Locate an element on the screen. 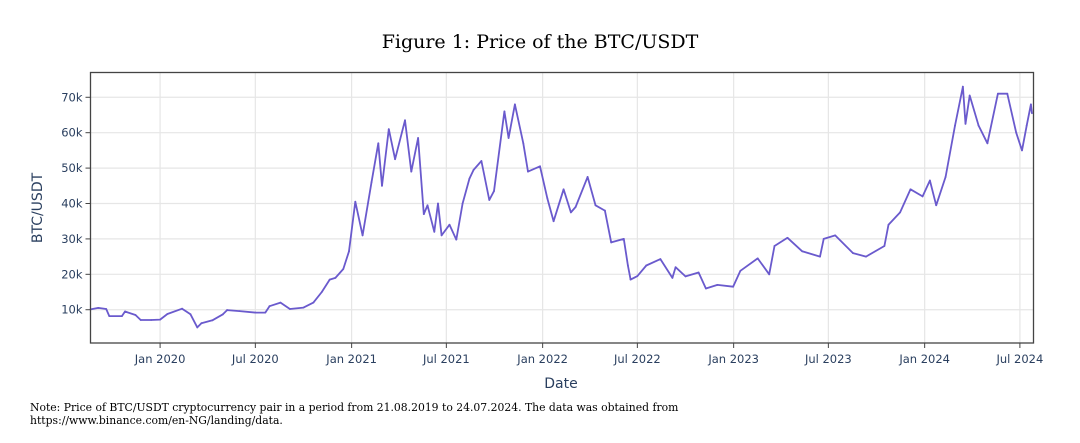  y-tick-label: 20k is located at coordinates (72, 274).